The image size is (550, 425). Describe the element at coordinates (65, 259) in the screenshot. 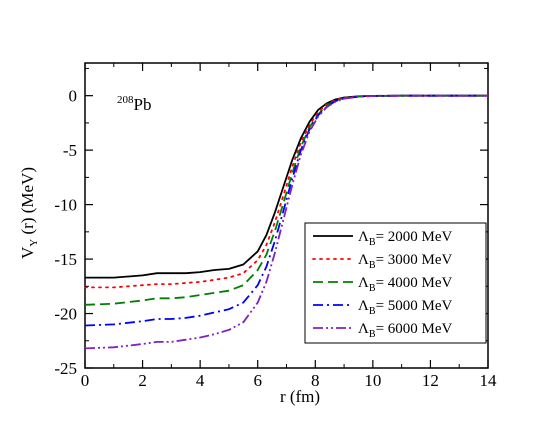

I see `y-tick-label: -15` at that location.